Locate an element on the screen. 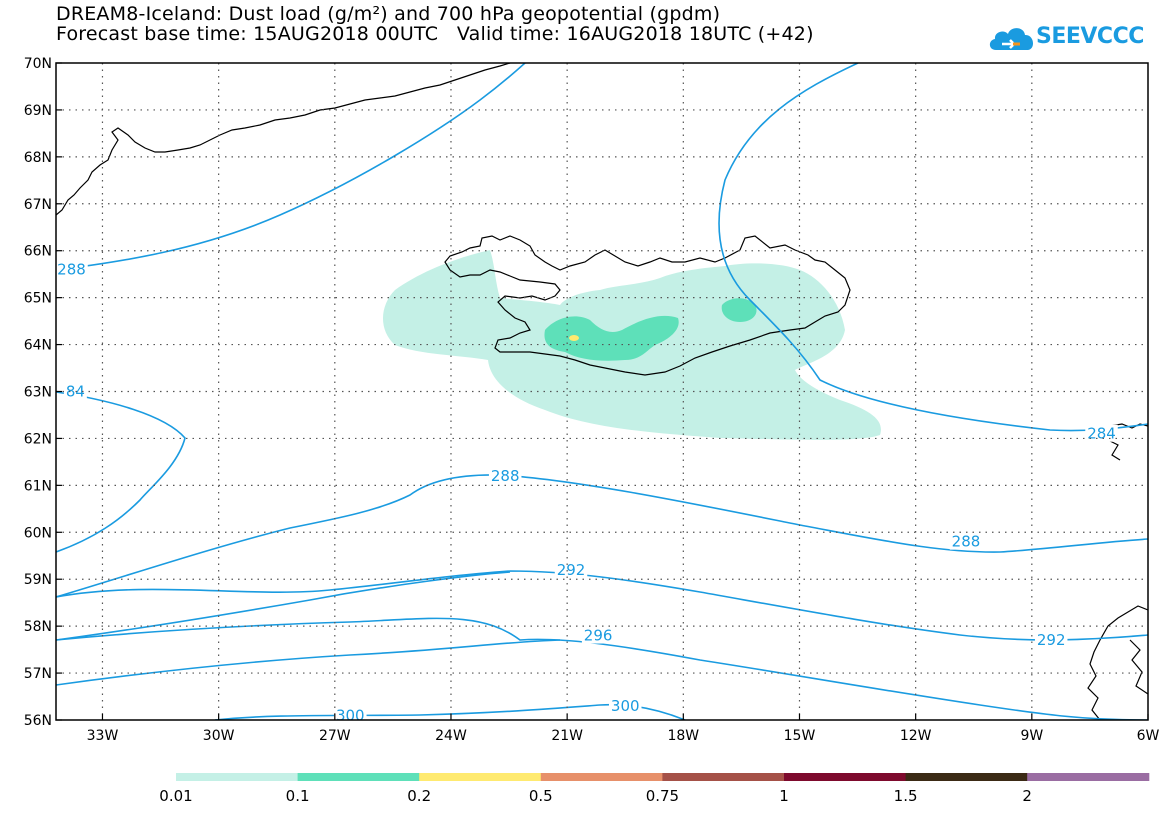 The width and height of the screenshot is (1175, 815). valid-time-label: Valid time: 16AUG2018 18UTC (+42) is located at coordinates (635, 34).